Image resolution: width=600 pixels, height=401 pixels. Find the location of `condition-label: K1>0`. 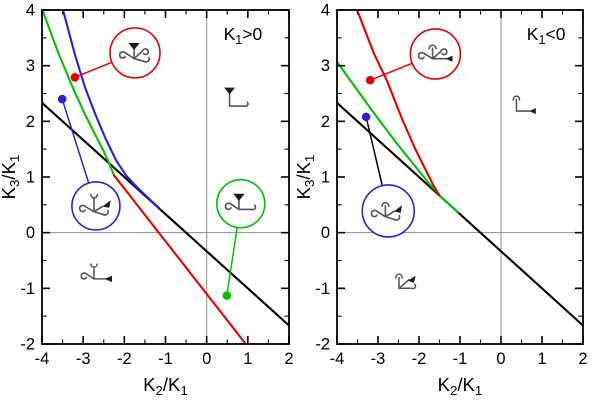

condition-label: K1>0 is located at coordinates (243, 35).